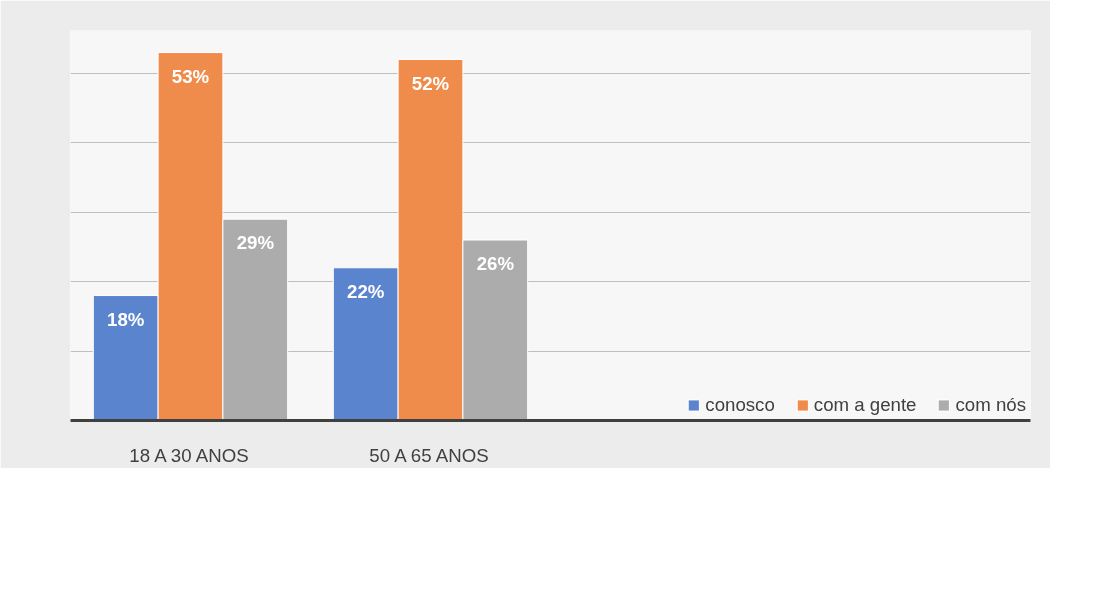 Image resolution: width=1118 pixels, height=608 pixels. Describe the element at coordinates (429, 455) in the screenshot. I see `x-tick-label: 50 A 65 ANOS` at that location.